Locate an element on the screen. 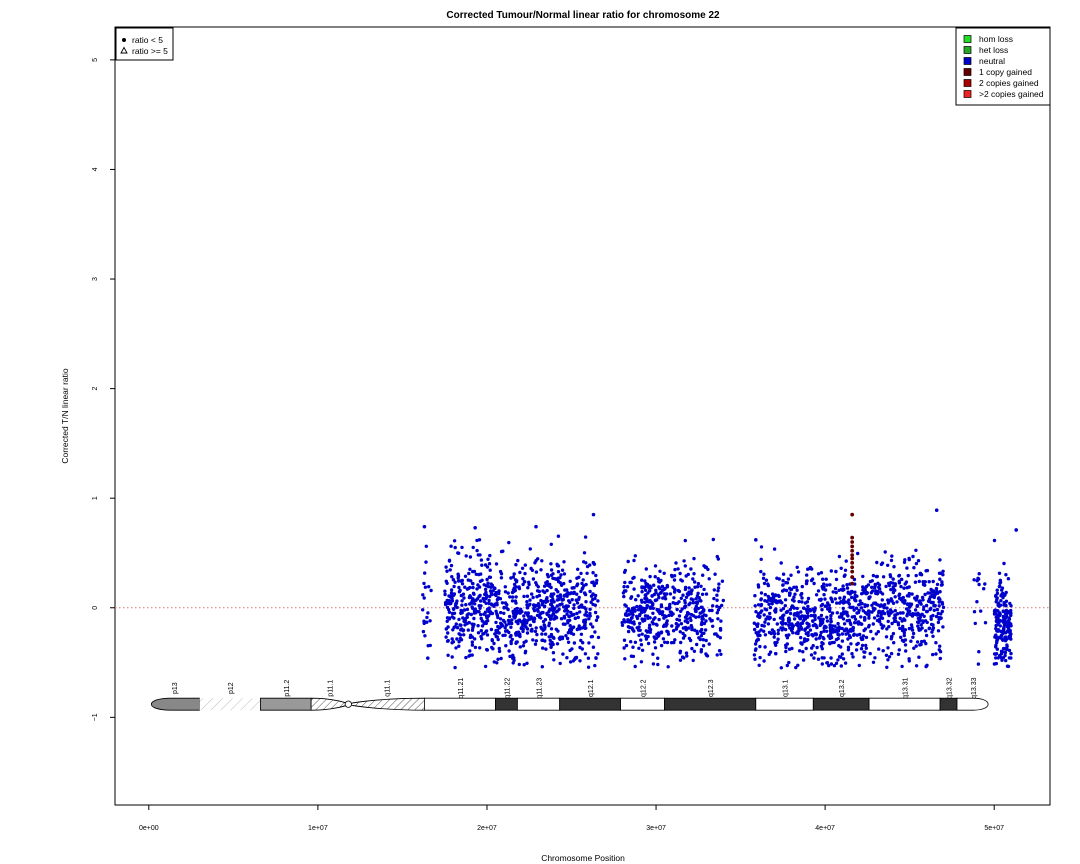 Image resolution: width=1080 pixels, height=864 pixels. legend-label: >2 copies gained is located at coordinates (1011, 94).